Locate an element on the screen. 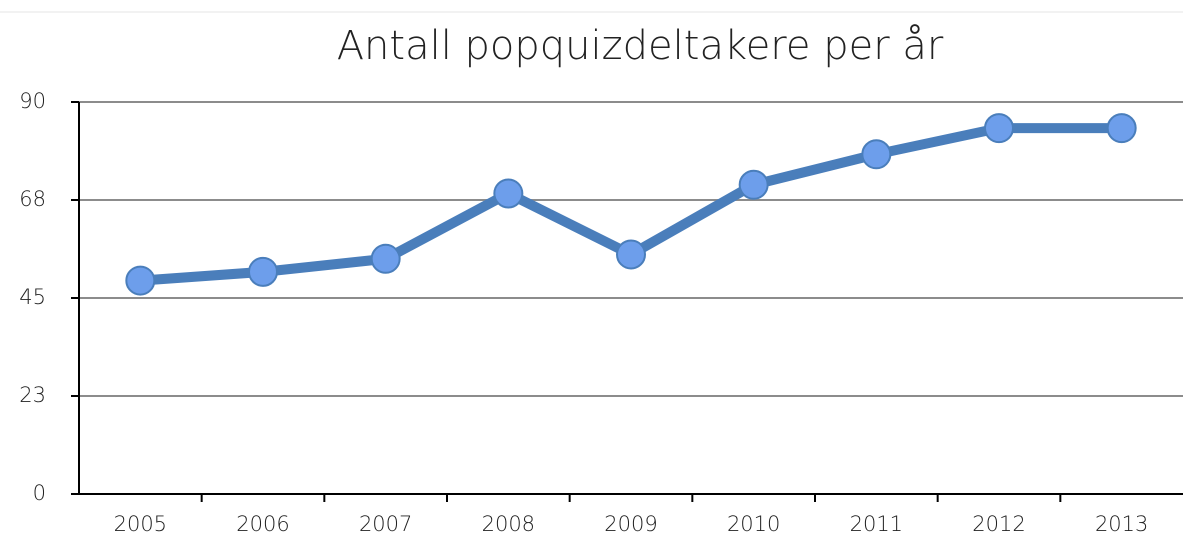 This screenshot has height=540, width=1183. x-tick-label: 2013 is located at coordinates (1121, 524).